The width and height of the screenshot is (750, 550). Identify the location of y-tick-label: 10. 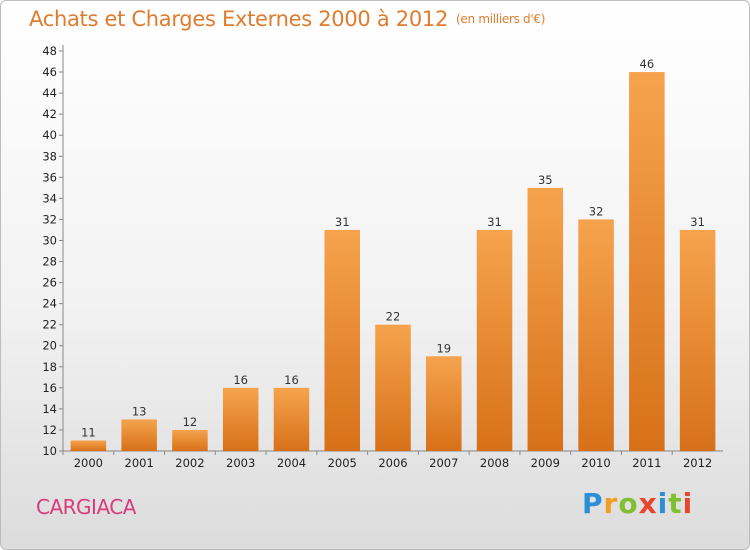
(49, 451).